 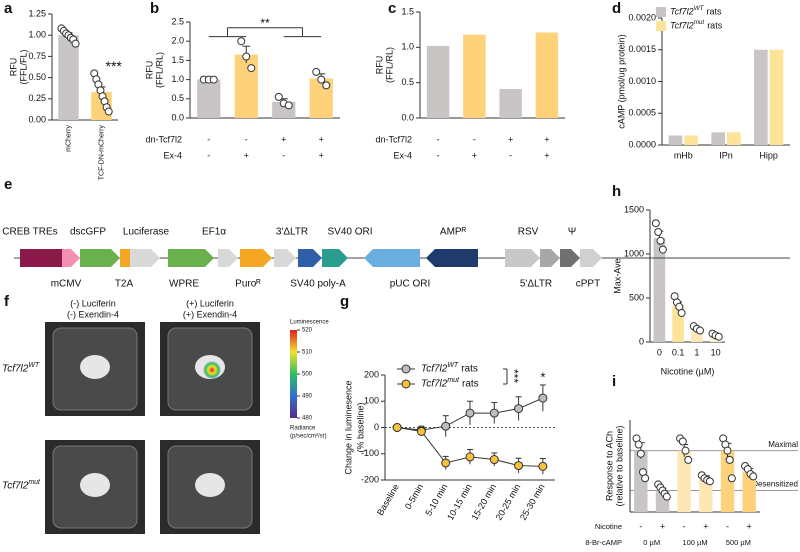 What do you see at coordinates (470, 384) in the screenshot?
I see `name-suffix: rats` at bounding box center [470, 384].